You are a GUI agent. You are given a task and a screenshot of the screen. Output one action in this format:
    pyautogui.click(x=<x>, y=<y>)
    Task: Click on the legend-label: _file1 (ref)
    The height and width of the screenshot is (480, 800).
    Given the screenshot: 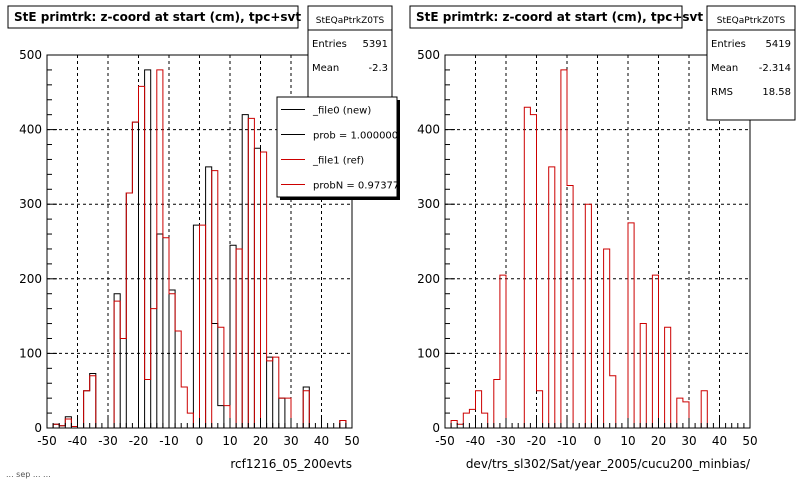 What is the action you would take?
    pyautogui.click(x=338, y=161)
    